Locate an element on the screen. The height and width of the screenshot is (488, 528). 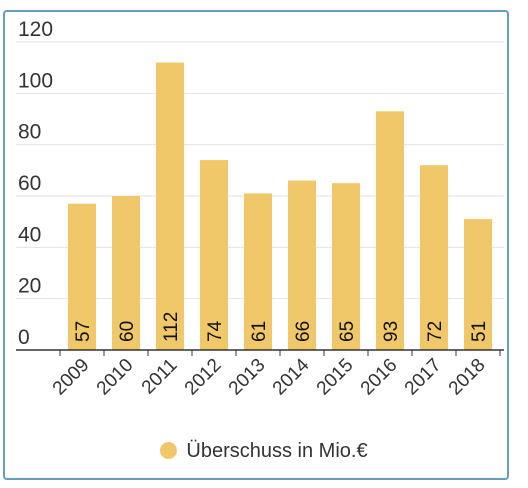
bar-value-label: 61 is located at coordinates (259, 331).